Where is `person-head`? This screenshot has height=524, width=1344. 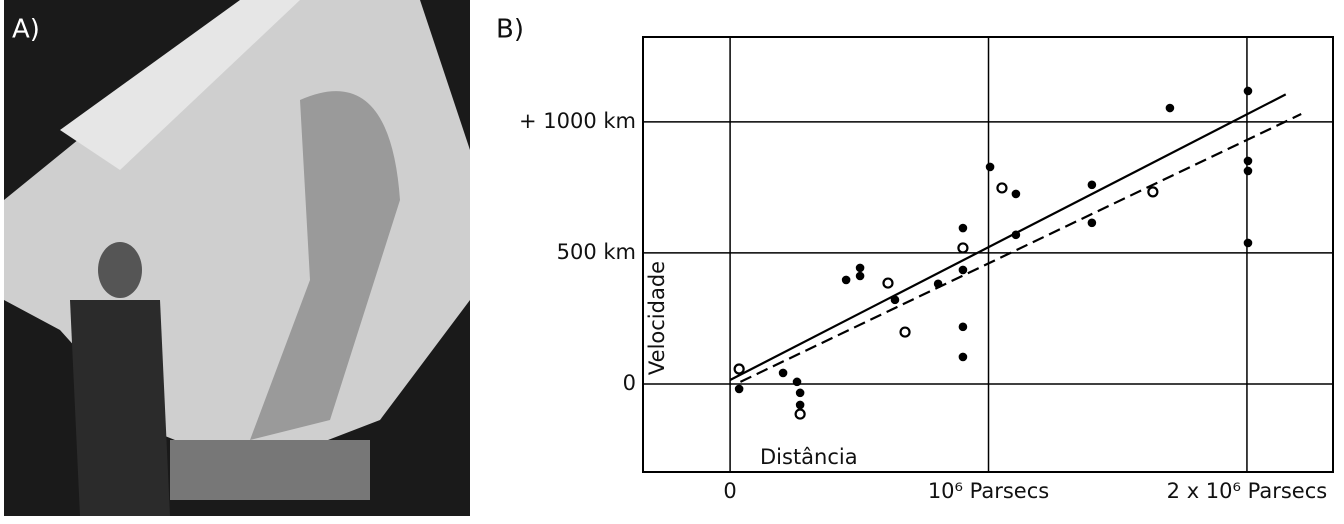
person-head is located at coordinates (120, 270).